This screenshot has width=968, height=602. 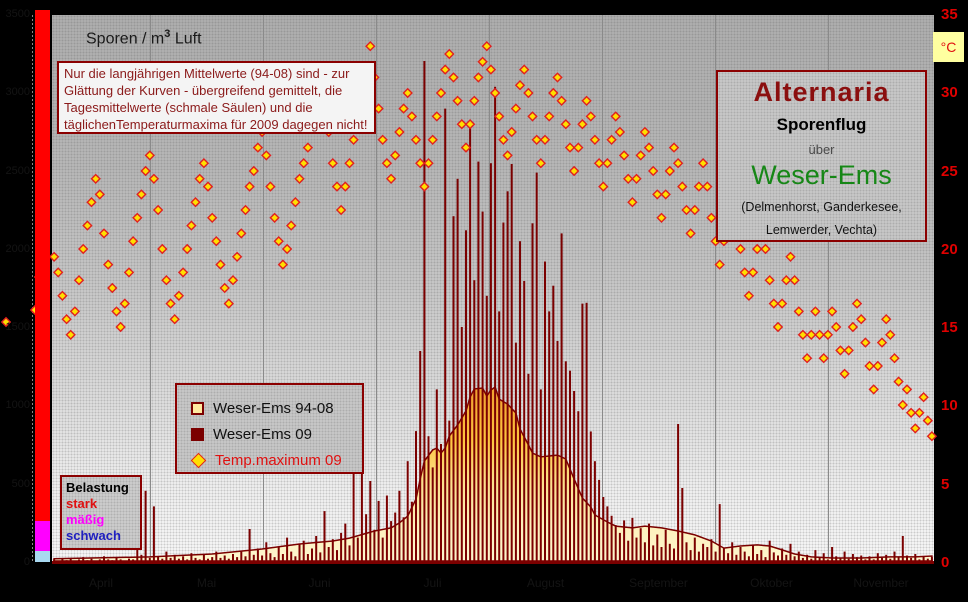 What do you see at coordinates (17, 14) in the screenshot?
I see `y-left-tick-label: 3500` at bounding box center [17, 14].